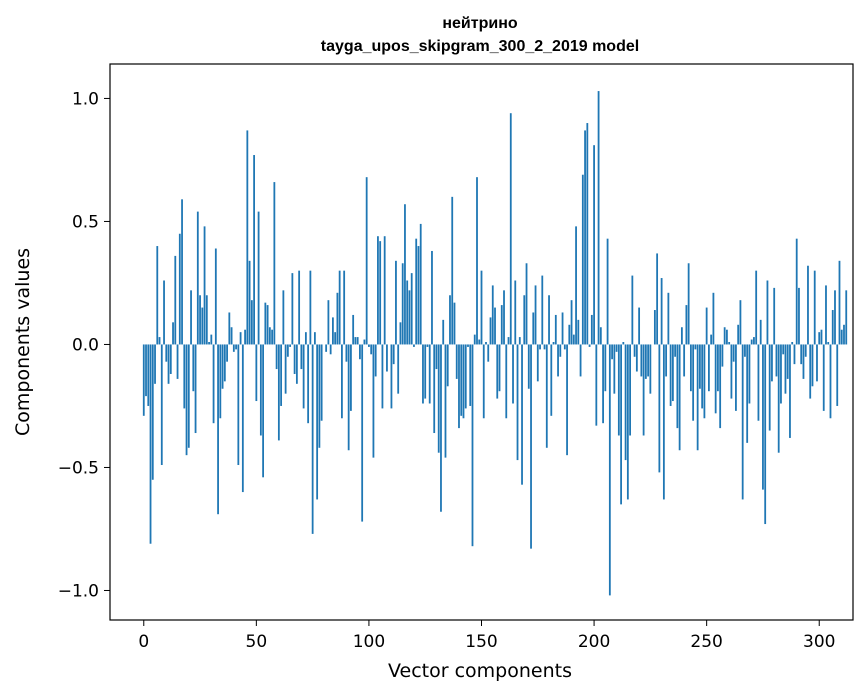  Describe the element at coordinates (143, 642) in the screenshot. I see `x-tick-label: 0` at that location.